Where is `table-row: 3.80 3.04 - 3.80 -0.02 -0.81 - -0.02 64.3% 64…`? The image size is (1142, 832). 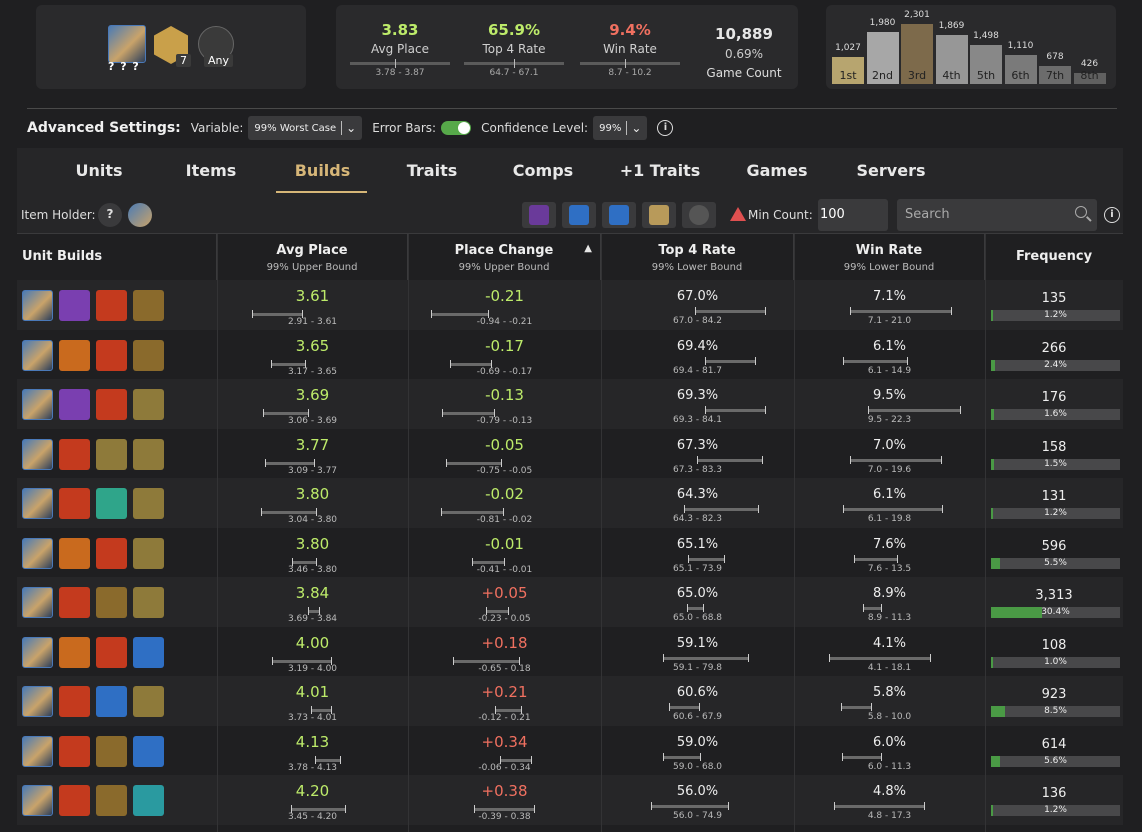
table-row: 3.80 3.04 - 3.80 -0.02 -0.81 - -0.02 64.3% 64… is located at coordinates (570, 503).